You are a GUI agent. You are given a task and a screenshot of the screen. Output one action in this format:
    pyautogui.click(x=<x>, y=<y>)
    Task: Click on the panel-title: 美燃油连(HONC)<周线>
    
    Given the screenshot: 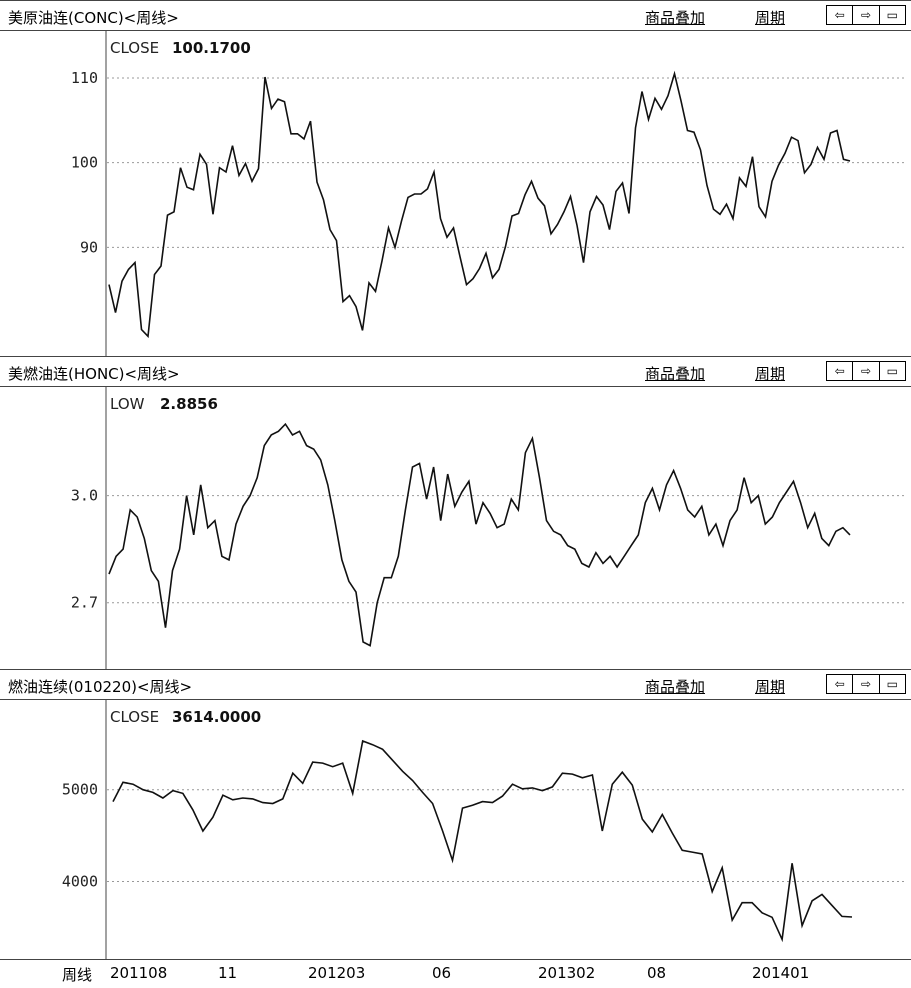 What is the action you would take?
    pyautogui.click(x=94, y=374)
    